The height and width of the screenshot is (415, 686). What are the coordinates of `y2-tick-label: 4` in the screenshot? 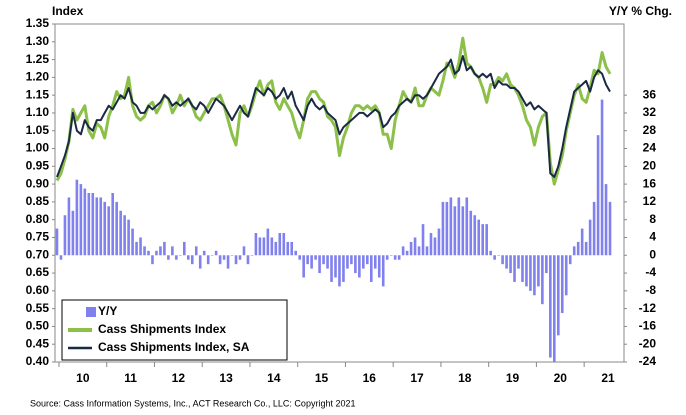 It's located at (652, 237).